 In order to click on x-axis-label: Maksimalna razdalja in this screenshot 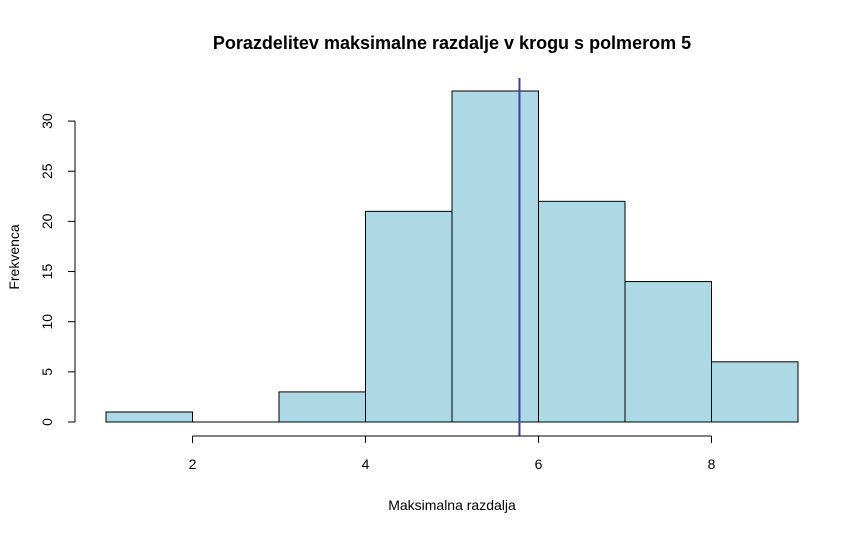, I will do `click(452, 505)`.